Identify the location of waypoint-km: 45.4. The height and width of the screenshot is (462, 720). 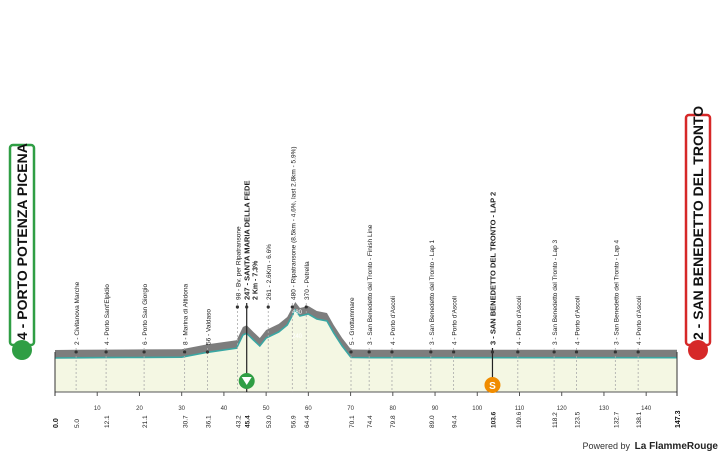
(248, 421).